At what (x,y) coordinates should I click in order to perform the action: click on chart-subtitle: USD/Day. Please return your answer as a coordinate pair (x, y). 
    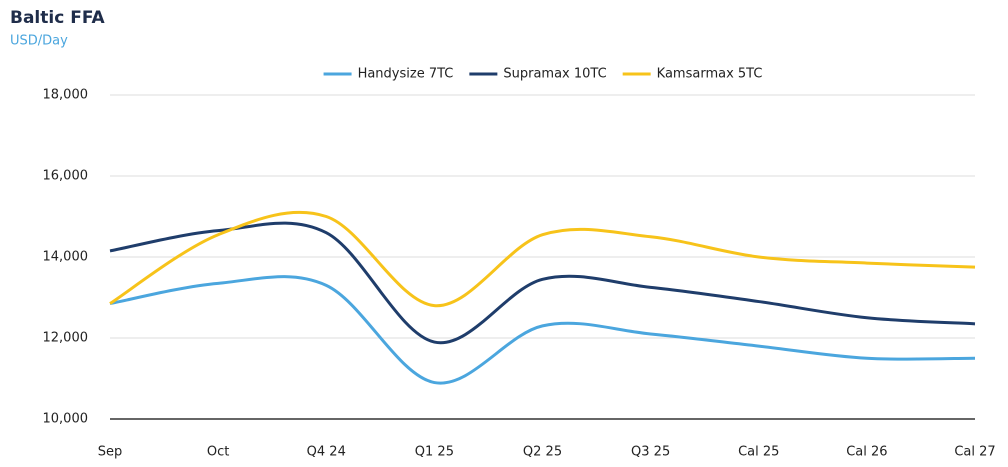
    Looking at the image, I should click on (39, 41).